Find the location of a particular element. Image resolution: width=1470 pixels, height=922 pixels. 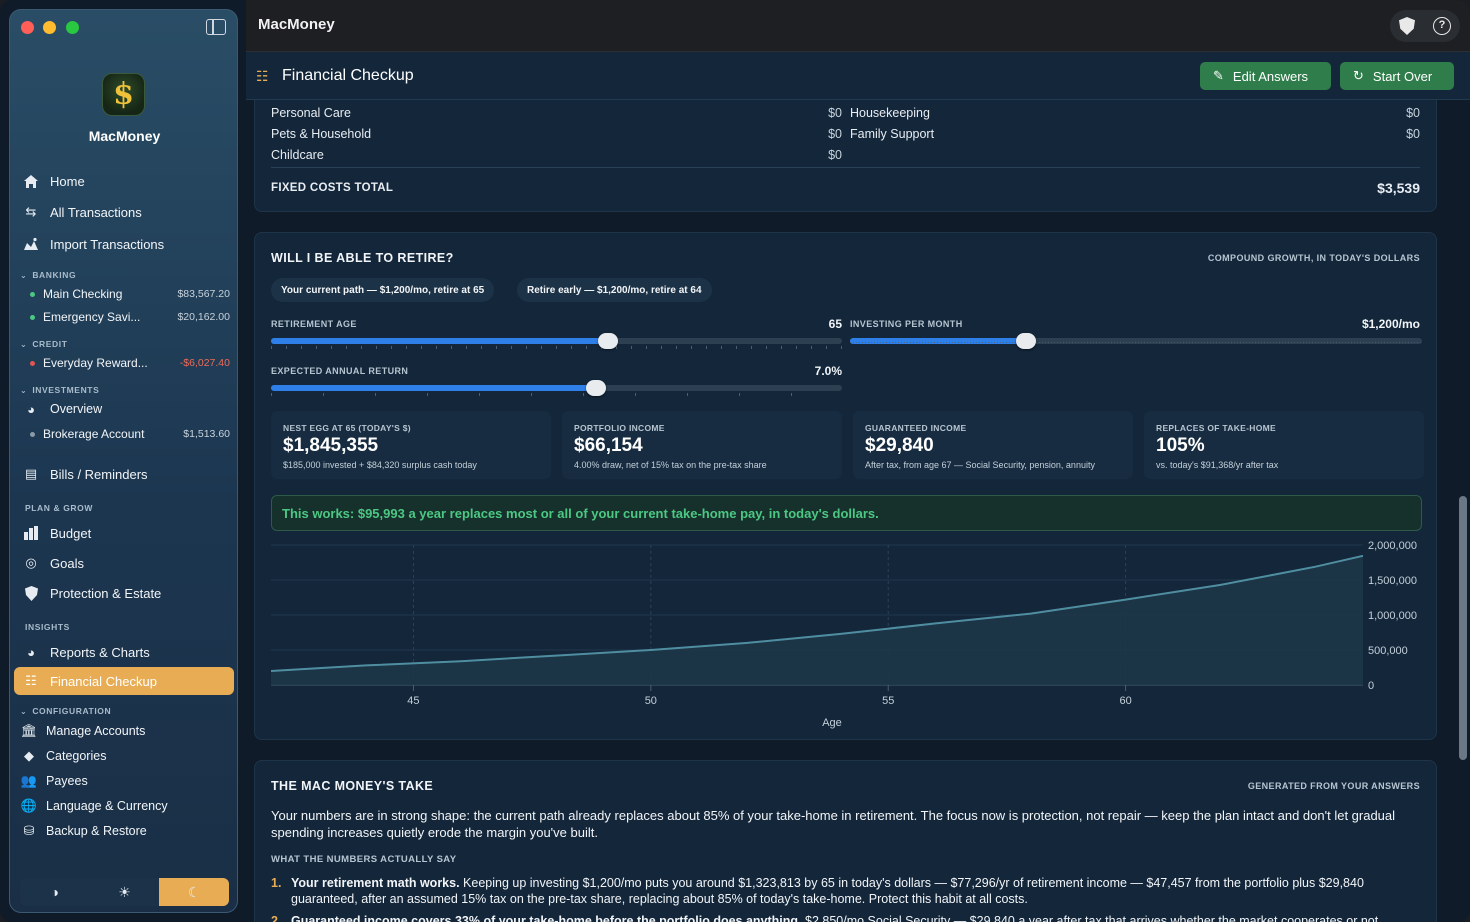

title-bar: MacMoney ? is located at coordinates (858, 26).